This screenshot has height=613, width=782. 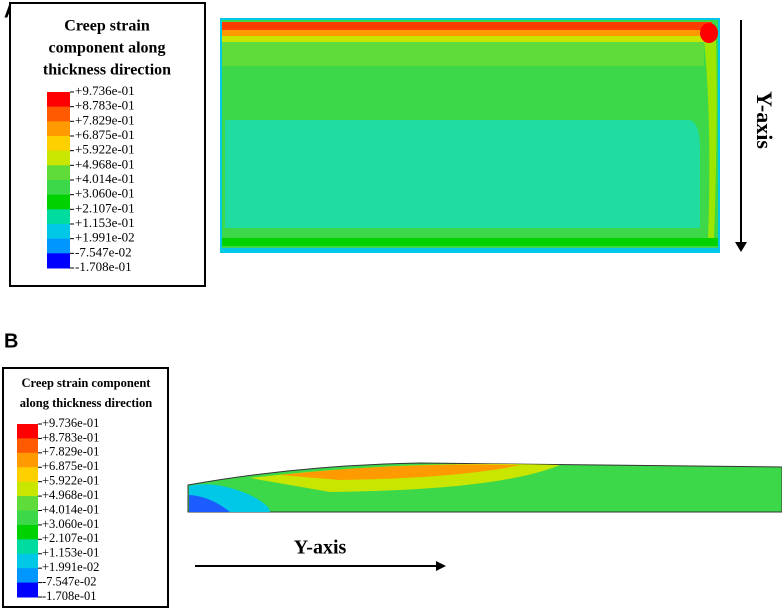 What do you see at coordinates (709, 33) in the screenshot?
I see `hotspot` at bounding box center [709, 33].